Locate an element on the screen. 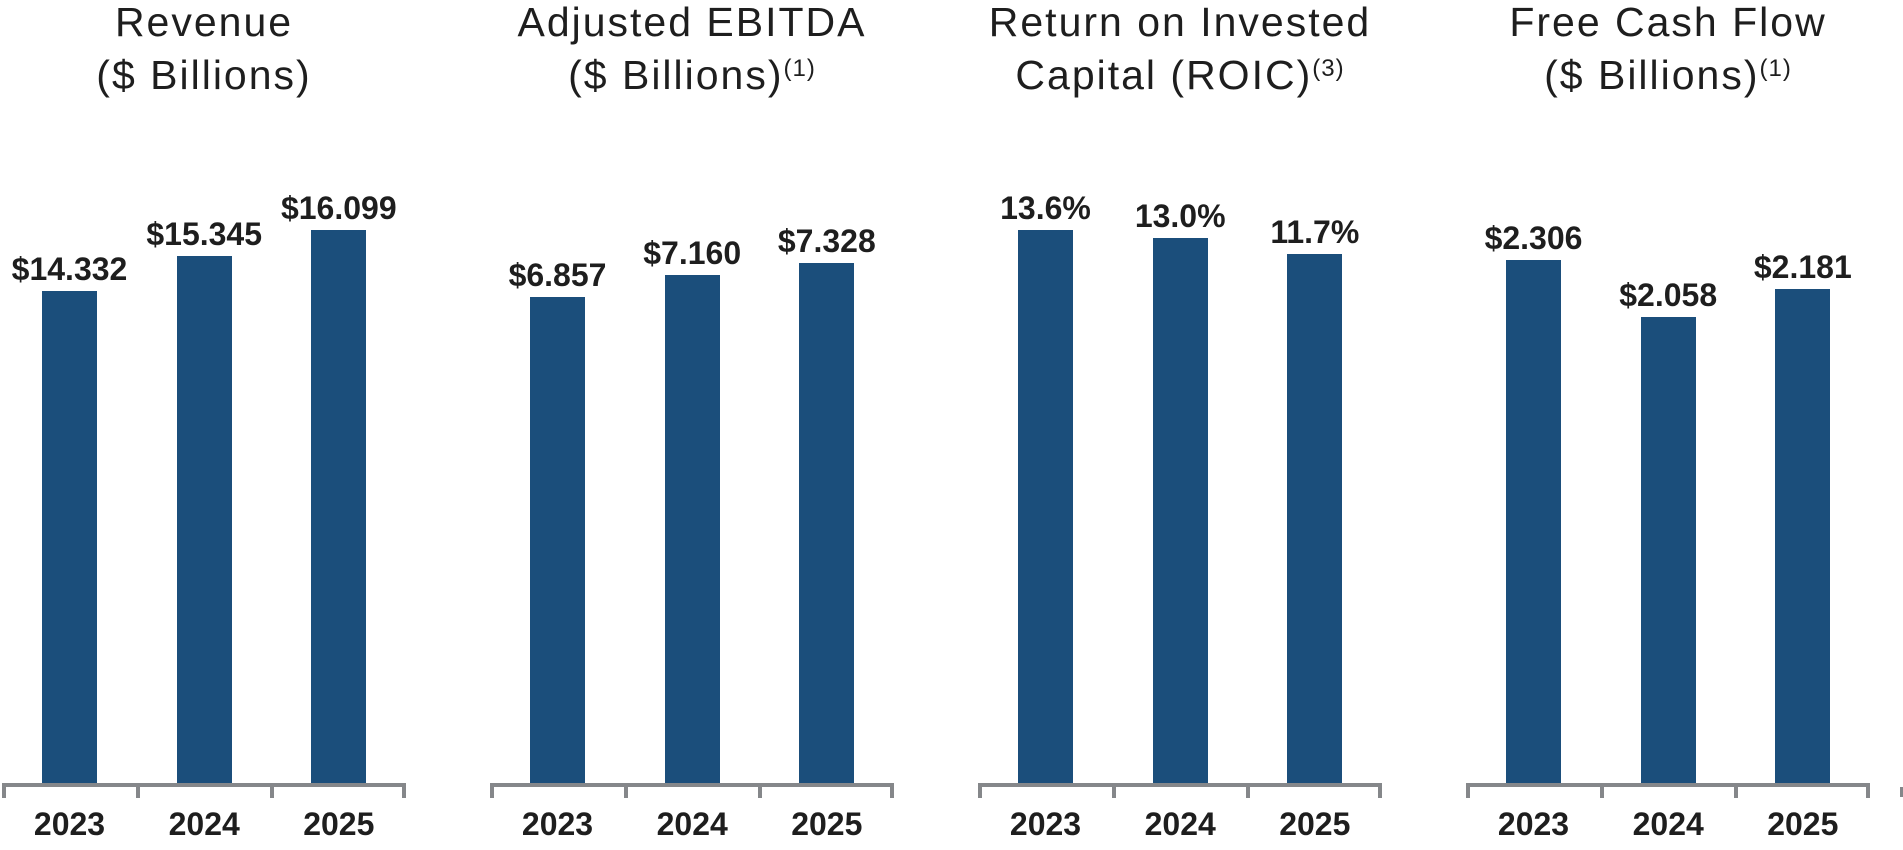  bar-value-label: $16.099 is located at coordinates (338, 208).